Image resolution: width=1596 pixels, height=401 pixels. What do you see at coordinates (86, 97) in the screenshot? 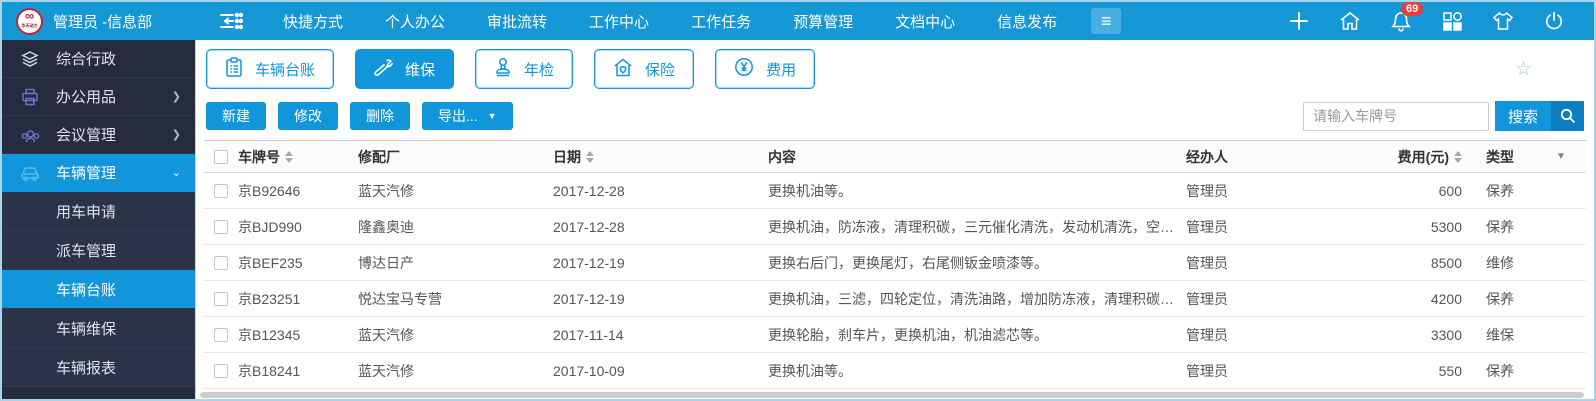
I see `sidebar-item-label: 办公用品` at bounding box center [86, 97].